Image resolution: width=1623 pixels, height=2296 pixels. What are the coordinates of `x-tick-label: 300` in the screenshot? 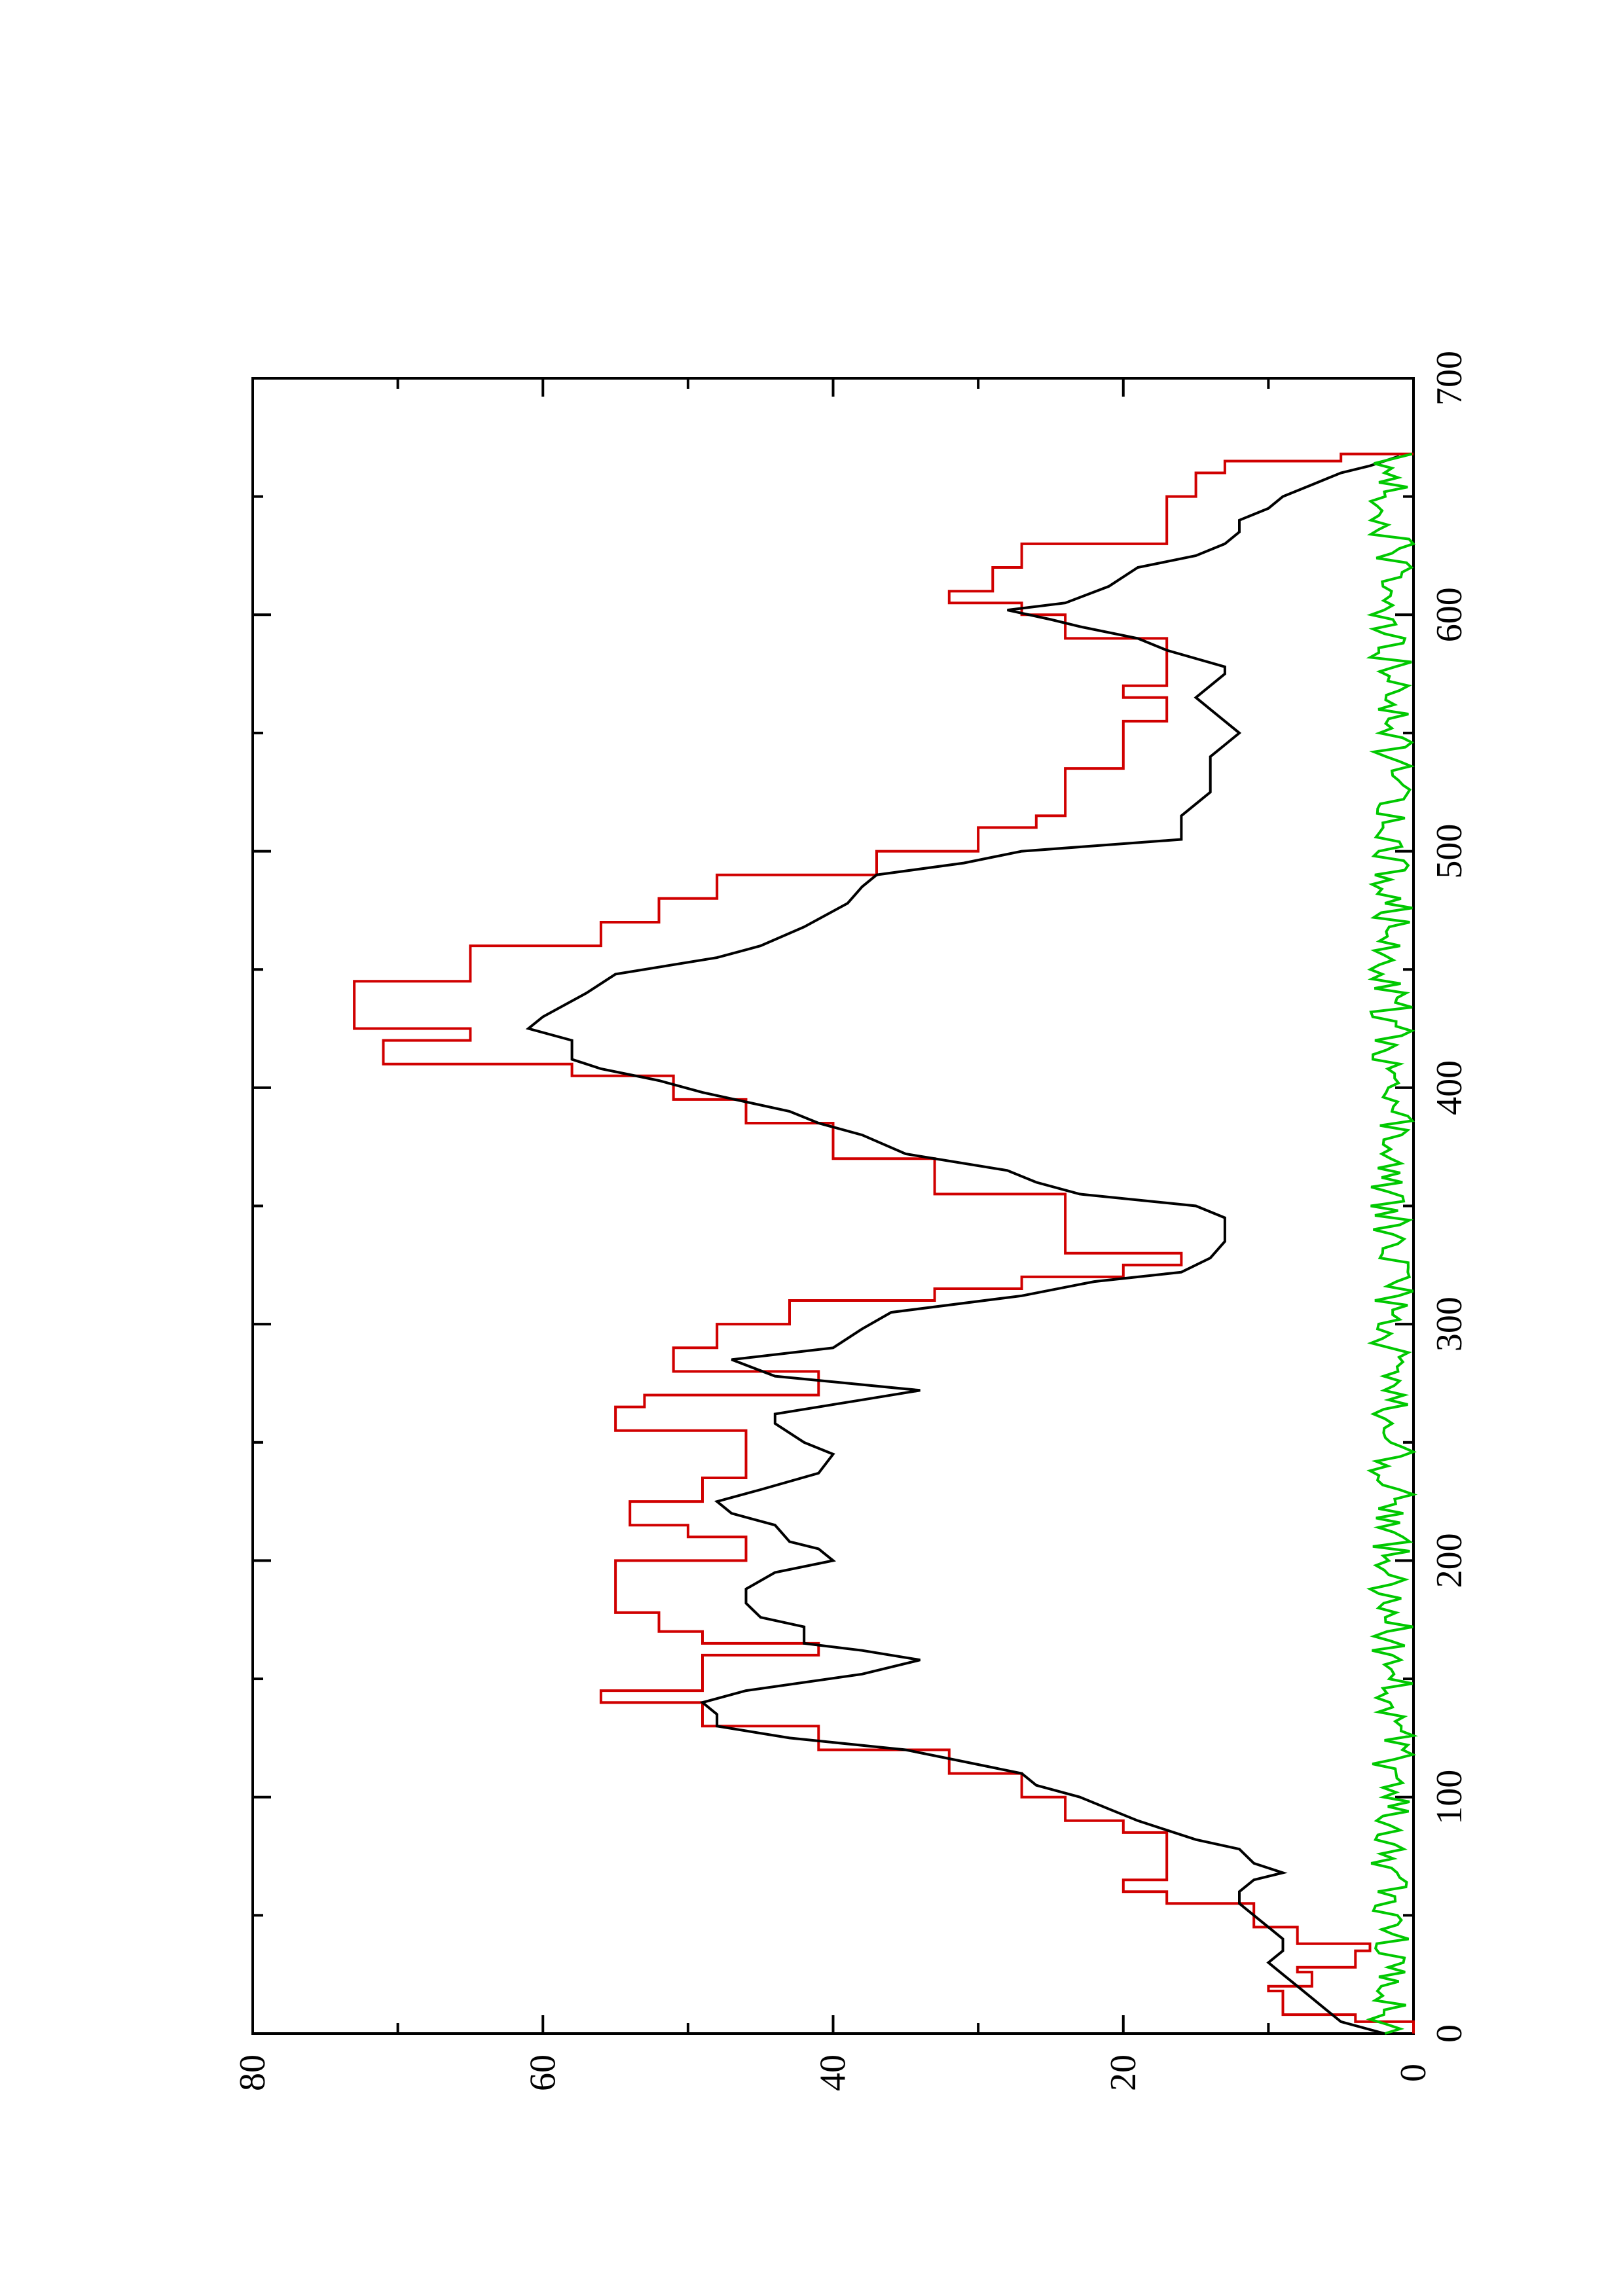 It's located at (1449, 1324).